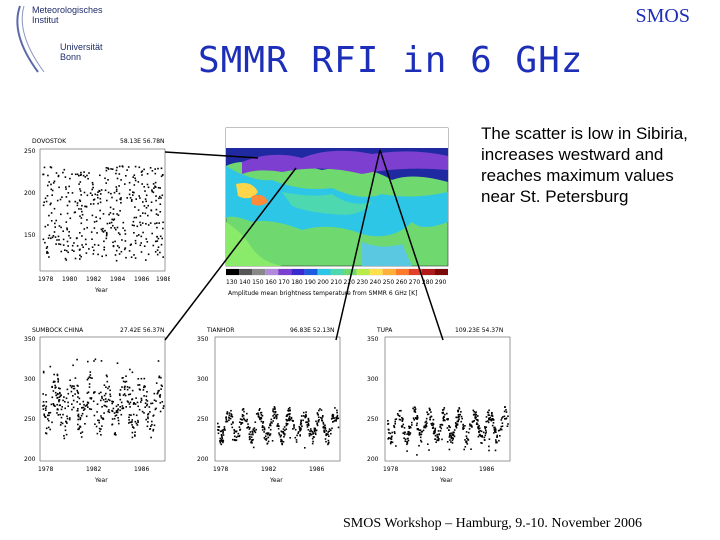 This screenshot has height=540, width=720. Describe the element at coordinates (58, 330) in the screenshot. I see `plot-title: SUMBOCK CHINA` at that location.